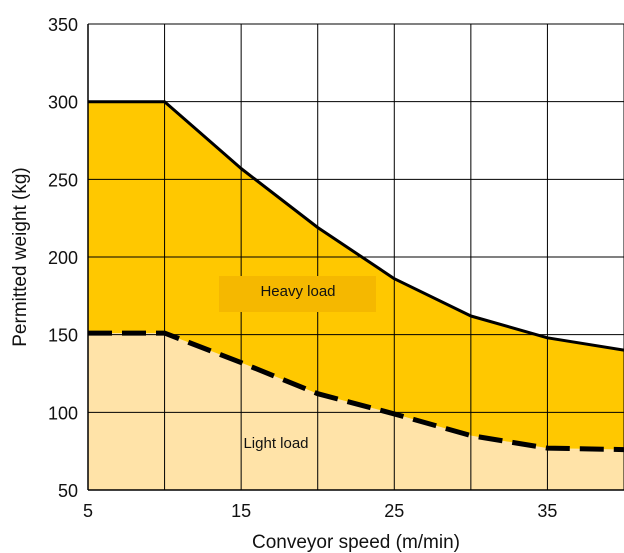 The height and width of the screenshot is (553, 624). What do you see at coordinates (20, 257) in the screenshot?
I see `y-axis-title: Permitted weight (kg)` at bounding box center [20, 257].